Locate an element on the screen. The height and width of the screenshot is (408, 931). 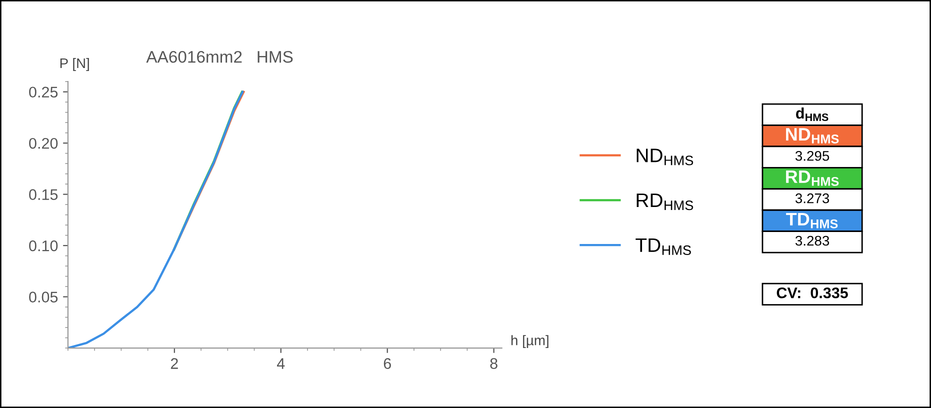
text: d$_{HMS}$ is located at coordinates (812, 114).